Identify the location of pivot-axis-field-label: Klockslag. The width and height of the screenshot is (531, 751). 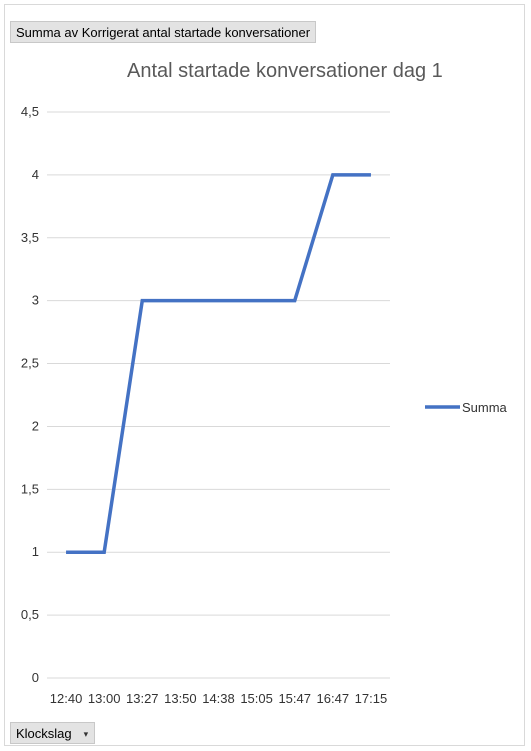
(44, 733).